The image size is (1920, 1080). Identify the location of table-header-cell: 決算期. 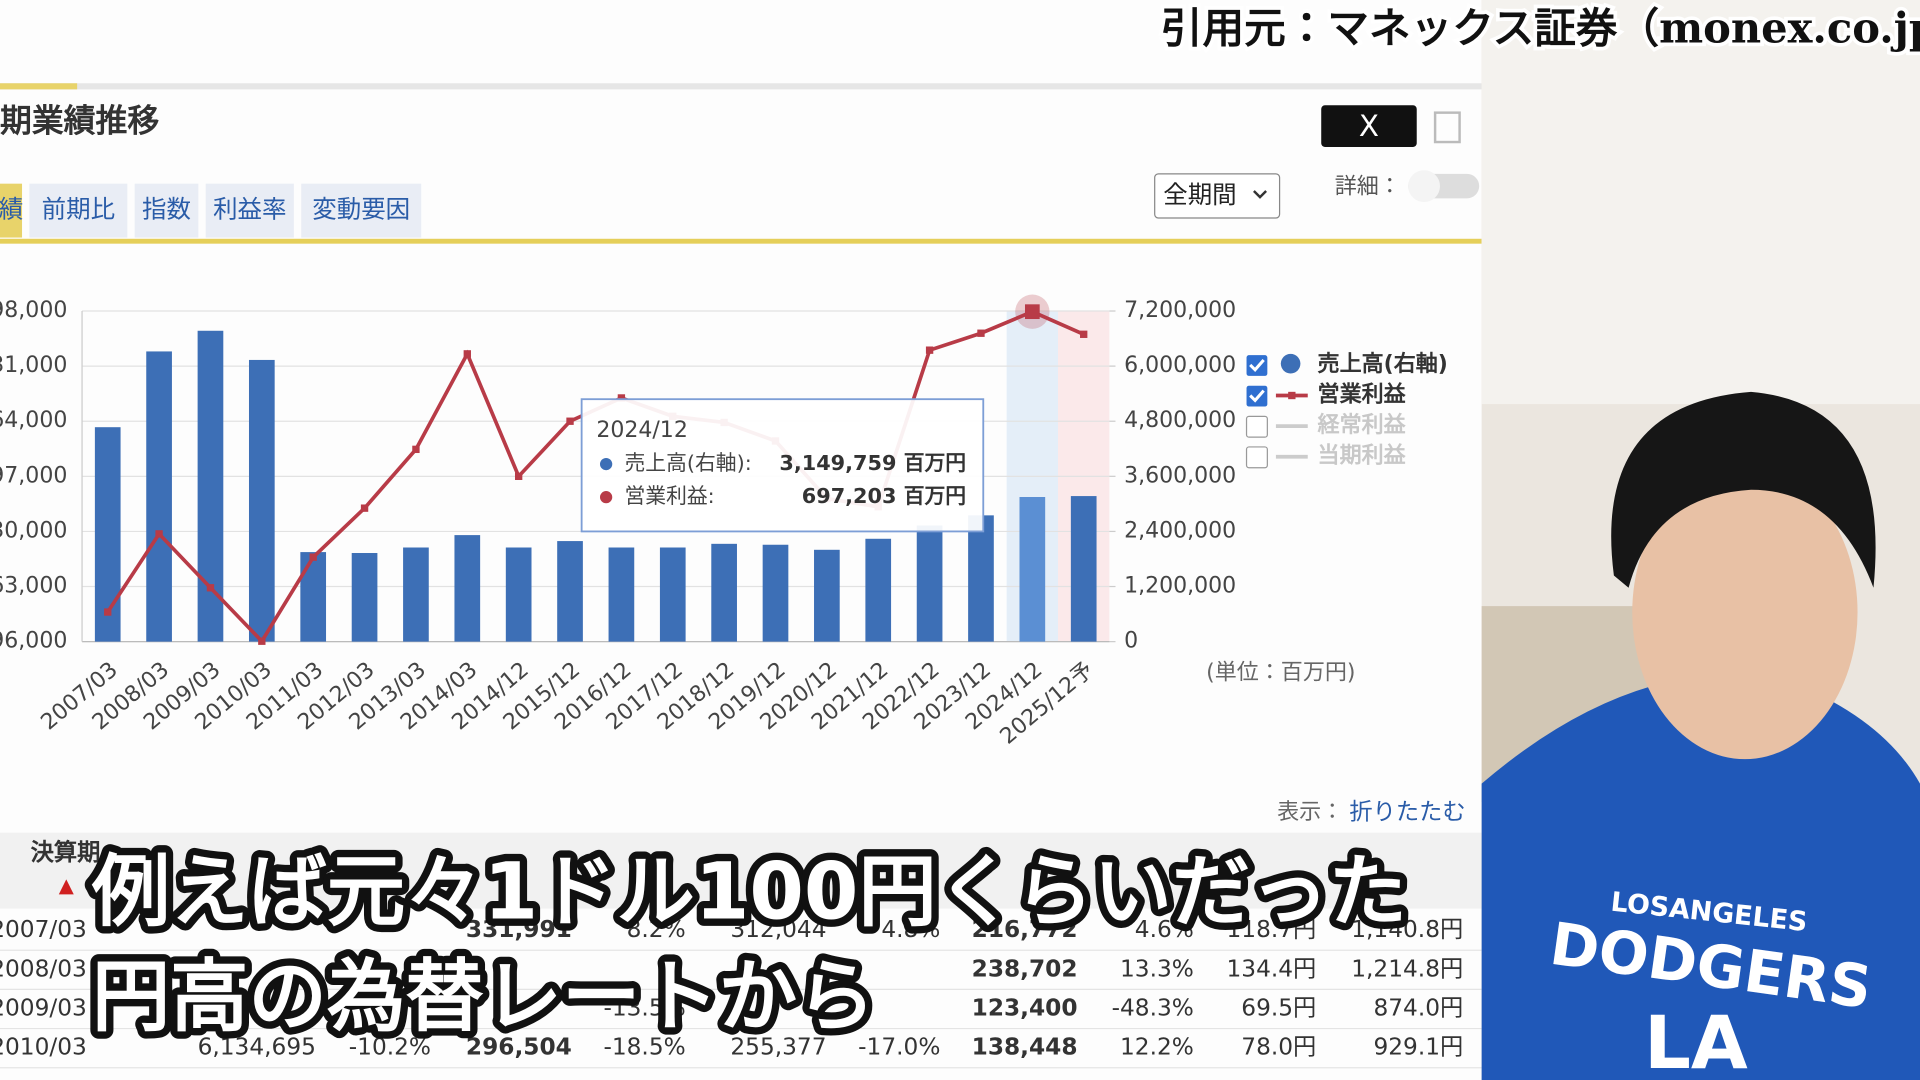
(66, 852).